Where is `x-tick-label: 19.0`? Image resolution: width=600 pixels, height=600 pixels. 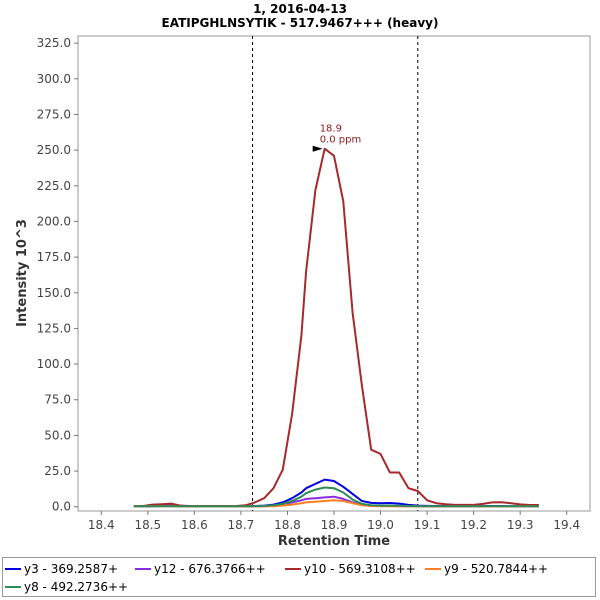
x-tick-label: 19.0 is located at coordinates (380, 525).